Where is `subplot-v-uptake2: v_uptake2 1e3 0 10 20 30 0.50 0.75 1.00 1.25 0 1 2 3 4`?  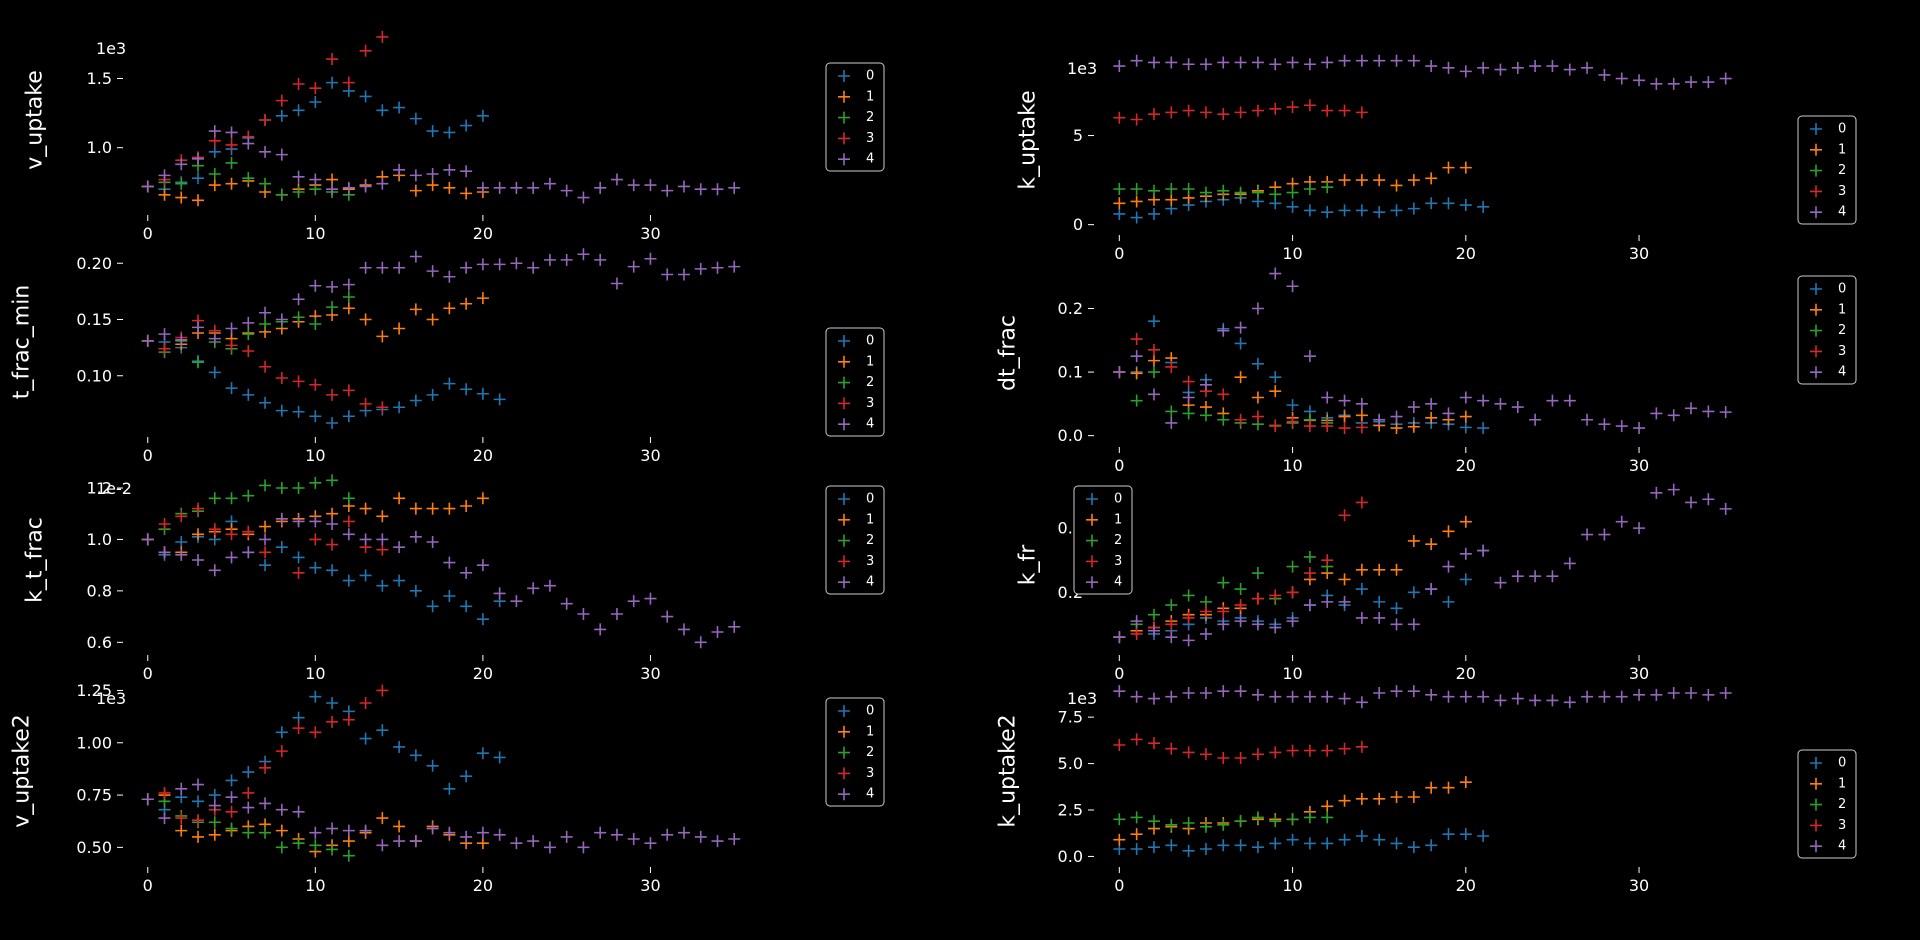 subplot-v-uptake2: v_uptake2 1e3 0 10 20 30 0.50 0.75 1.00 1.25 0 1 2 3 4 is located at coordinates (447, 788).